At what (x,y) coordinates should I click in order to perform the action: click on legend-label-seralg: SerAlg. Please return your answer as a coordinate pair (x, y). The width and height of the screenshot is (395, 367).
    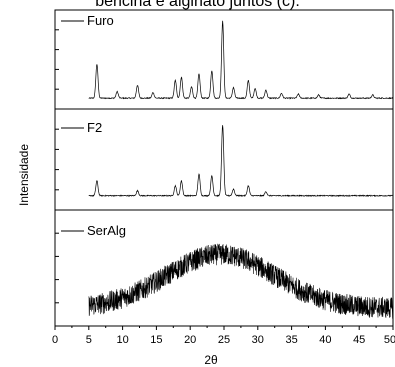
    Looking at the image, I should click on (106, 230).